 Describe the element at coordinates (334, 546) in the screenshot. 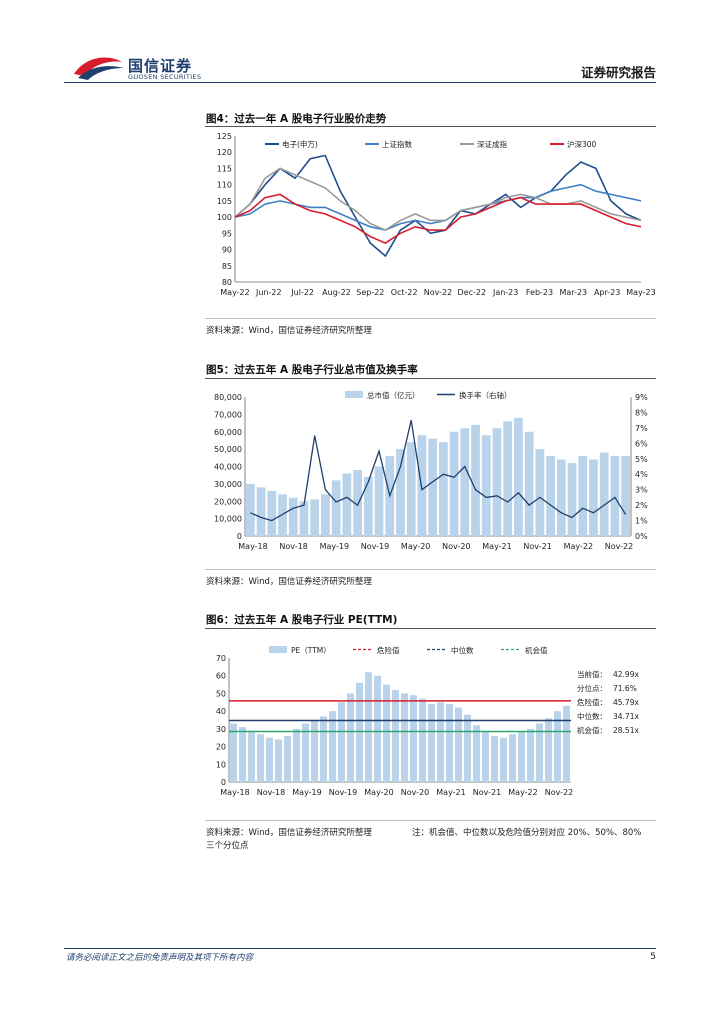

I see `x-tick-label: May-19` at that location.